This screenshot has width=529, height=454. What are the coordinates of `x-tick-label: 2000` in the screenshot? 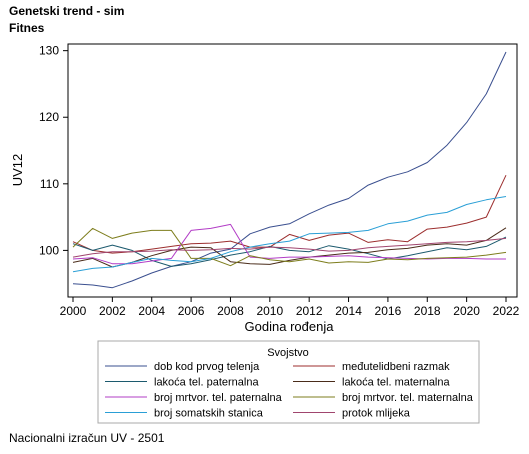 It's located at (73, 311).